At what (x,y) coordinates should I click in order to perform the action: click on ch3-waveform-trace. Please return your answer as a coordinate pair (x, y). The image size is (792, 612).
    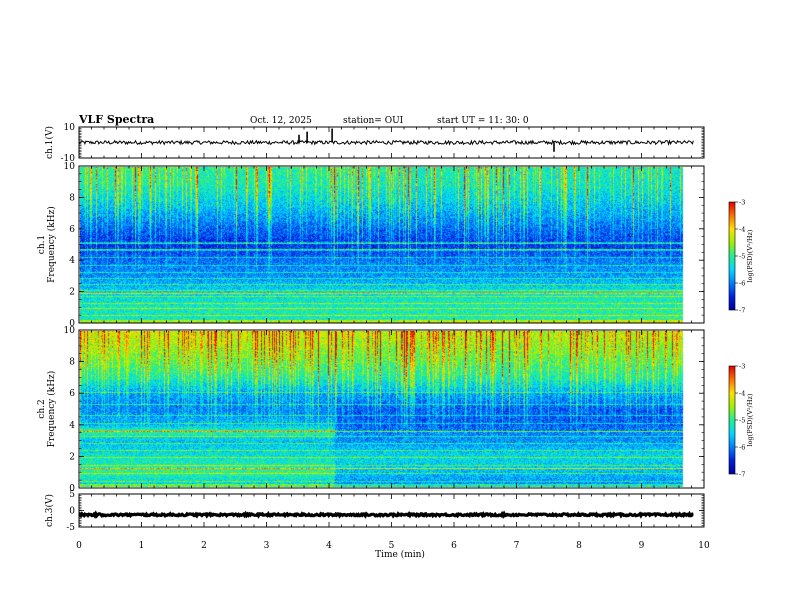
    Looking at the image, I should click on (386, 514).